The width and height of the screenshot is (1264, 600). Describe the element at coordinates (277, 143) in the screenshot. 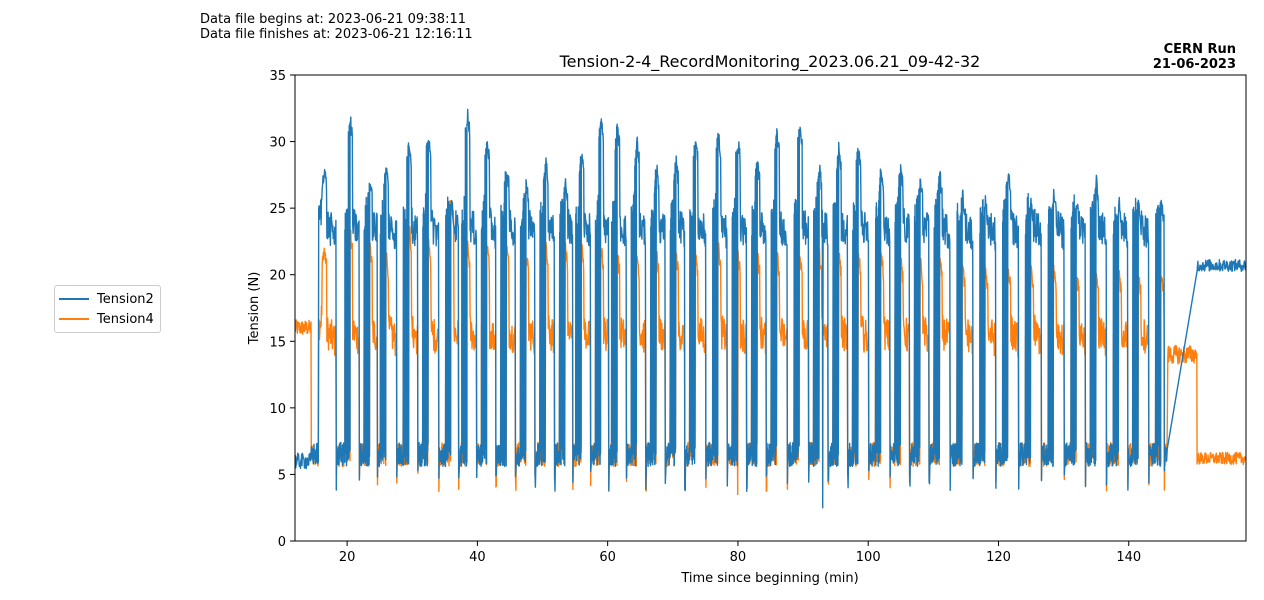

I see `y-tick-label: 30` at that location.